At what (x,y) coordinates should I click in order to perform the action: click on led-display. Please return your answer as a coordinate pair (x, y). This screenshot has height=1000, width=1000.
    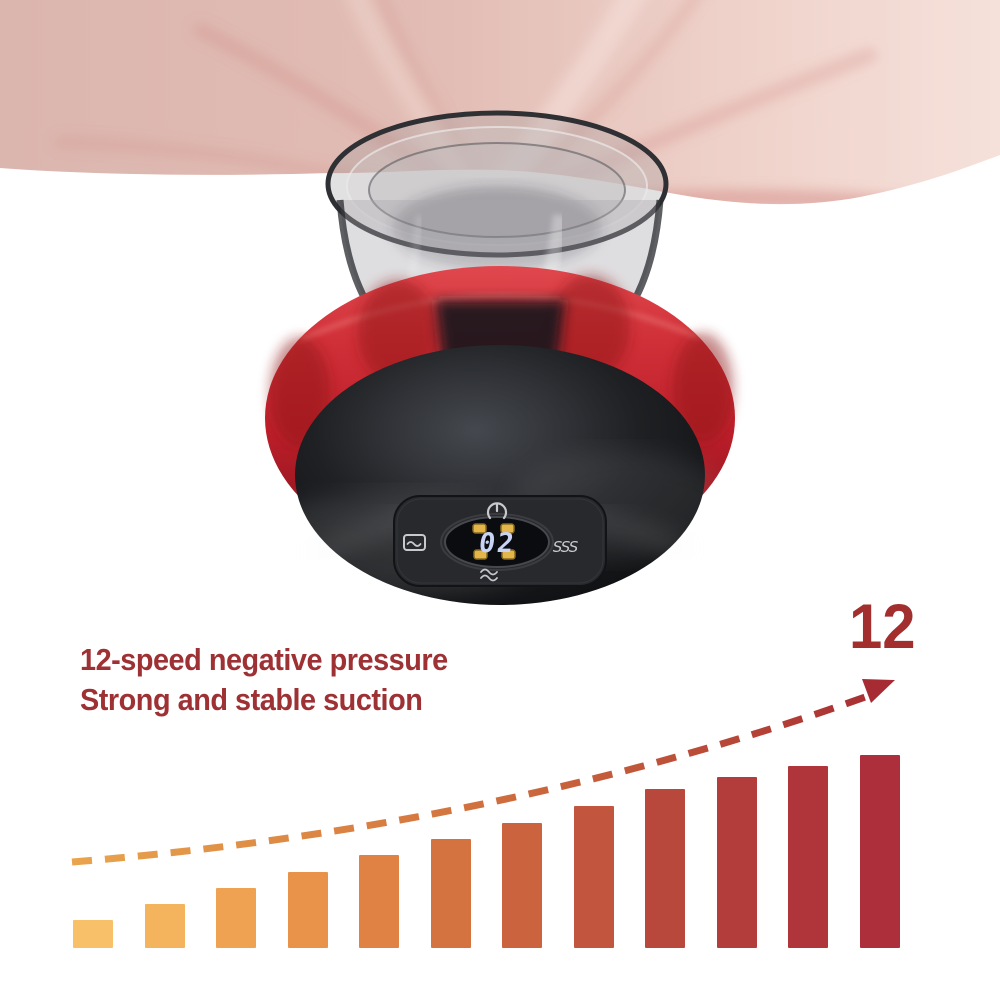
    Looking at the image, I should click on (497, 542).